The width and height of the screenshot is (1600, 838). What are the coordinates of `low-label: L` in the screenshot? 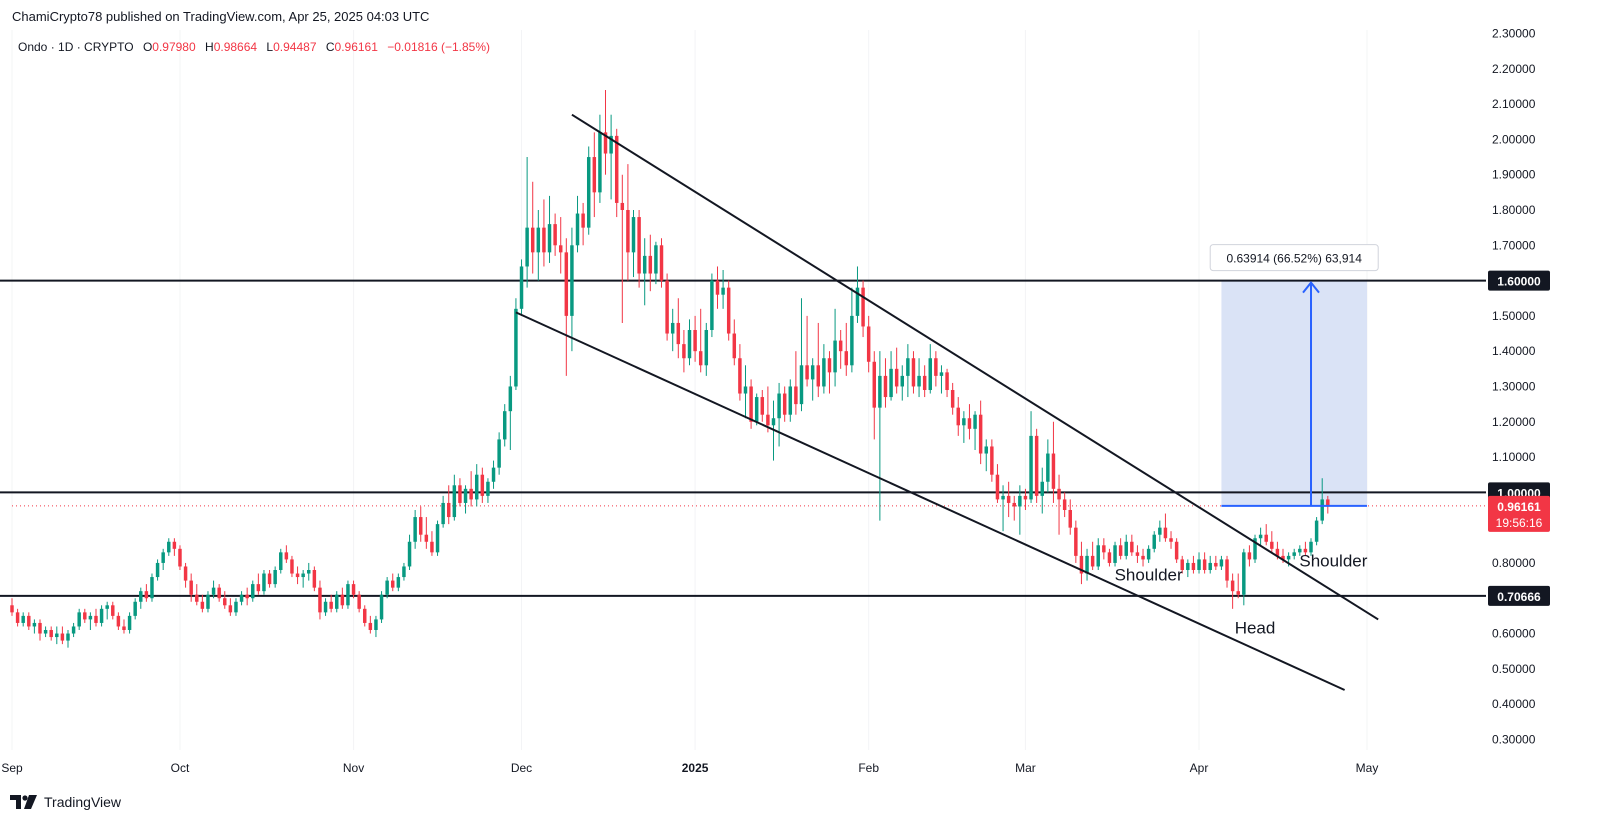 It's located at (270, 47).